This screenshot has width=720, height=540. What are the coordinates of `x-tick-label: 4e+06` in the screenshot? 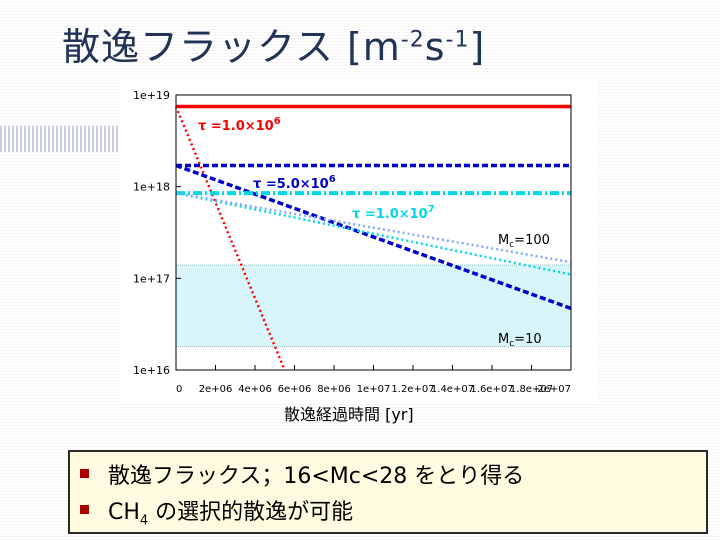 It's located at (255, 389).